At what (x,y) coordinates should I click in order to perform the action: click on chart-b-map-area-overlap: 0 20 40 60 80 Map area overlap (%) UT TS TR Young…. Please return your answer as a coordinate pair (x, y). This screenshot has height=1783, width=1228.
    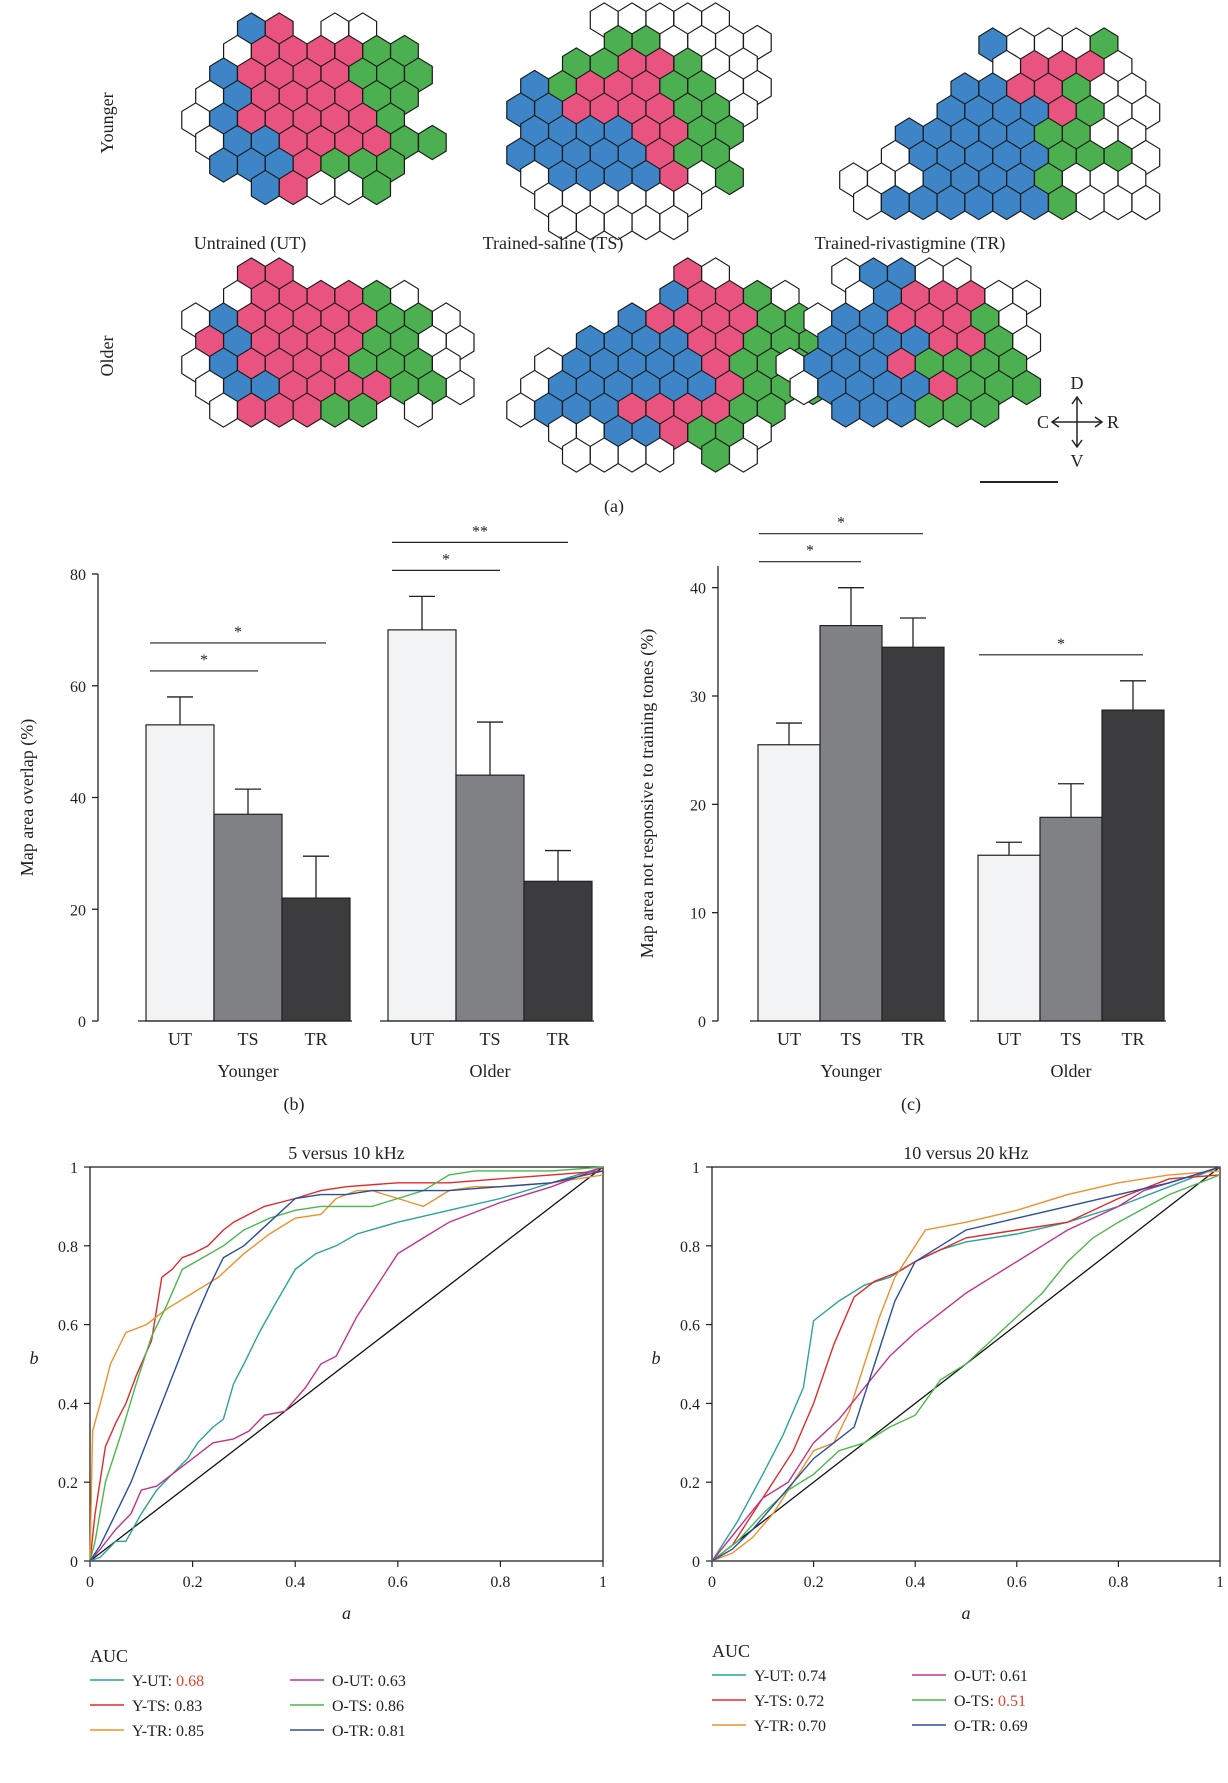
    Looking at the image, I should click on (305, 802).